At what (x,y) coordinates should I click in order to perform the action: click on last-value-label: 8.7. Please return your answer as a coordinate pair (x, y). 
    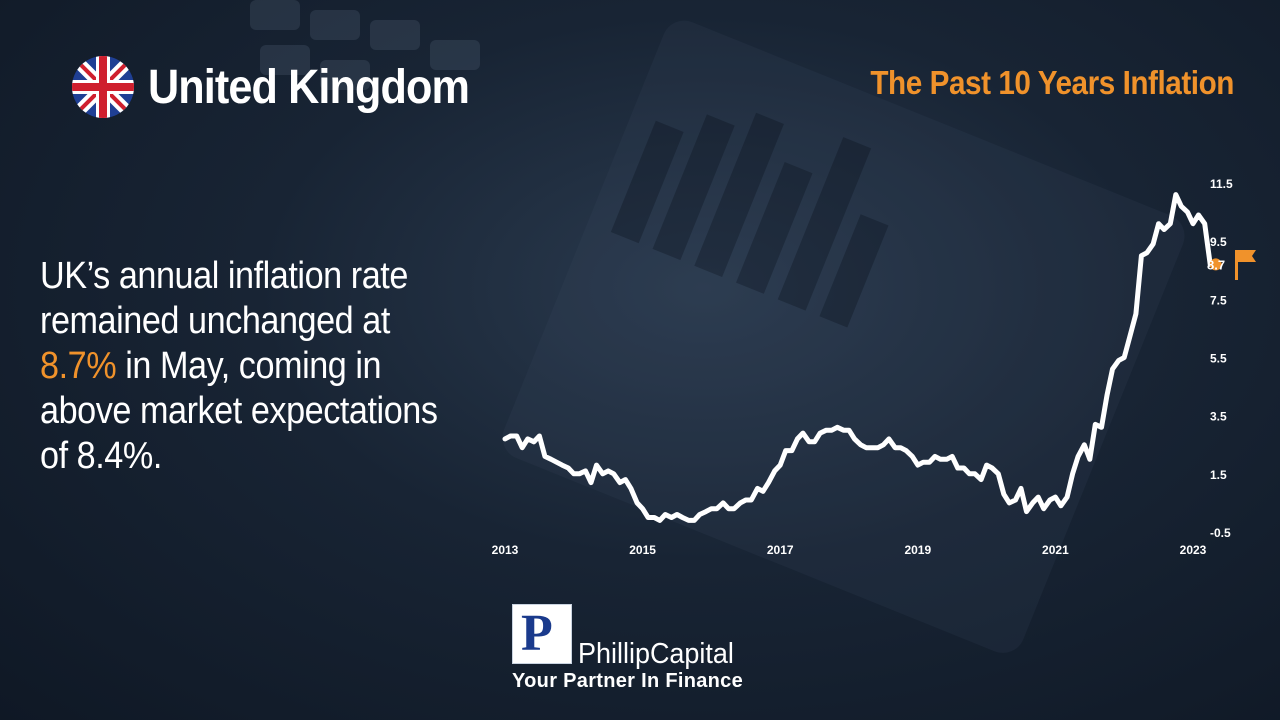
    Looking at the image, I should click on (1216, 264).